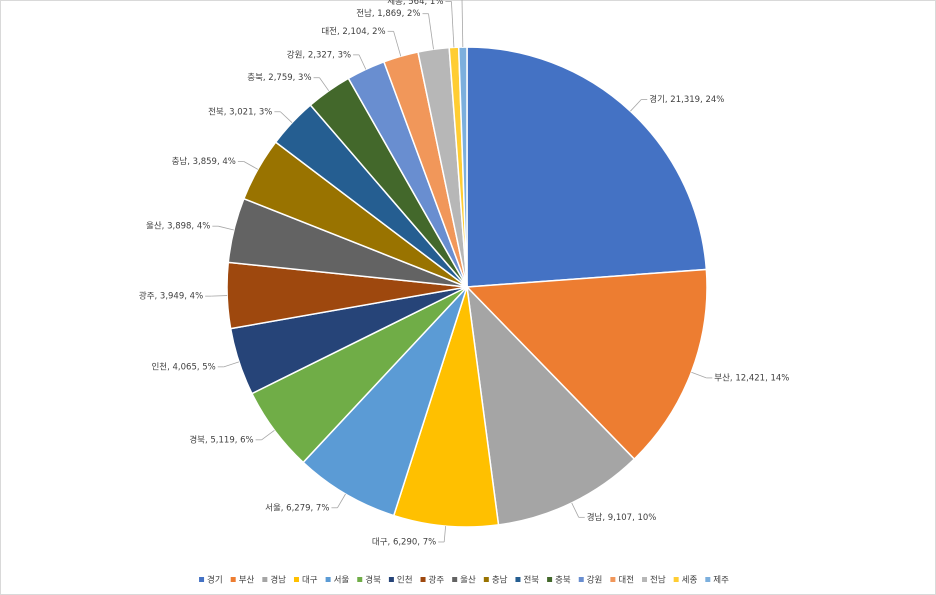  I want to click on data-label: 대구, 6,290, 7%, so click(404, 542).